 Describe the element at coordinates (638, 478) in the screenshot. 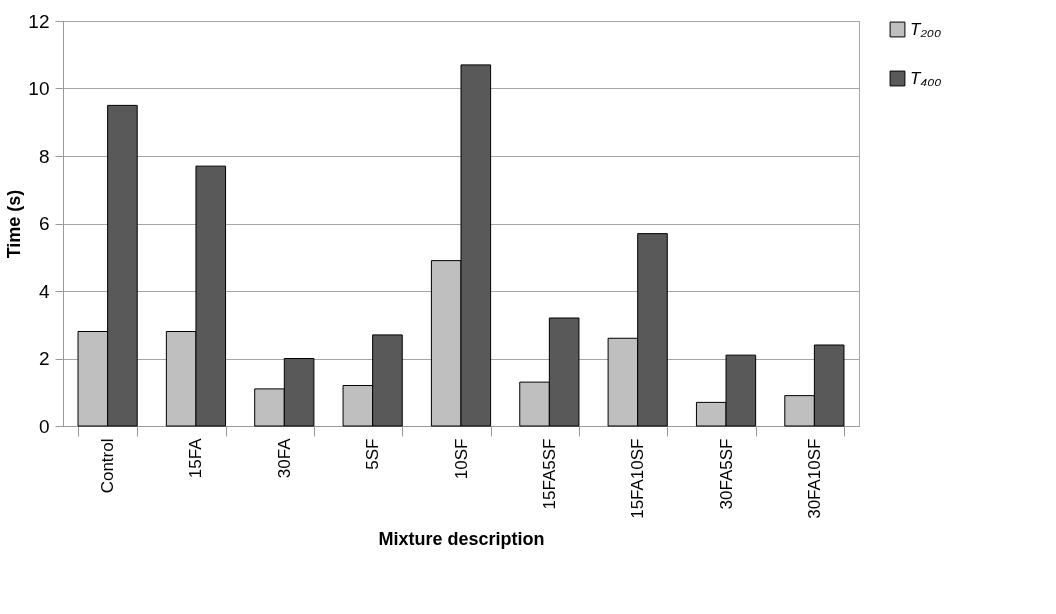

I see `x-tick-label: 15FA10SF` at that location.